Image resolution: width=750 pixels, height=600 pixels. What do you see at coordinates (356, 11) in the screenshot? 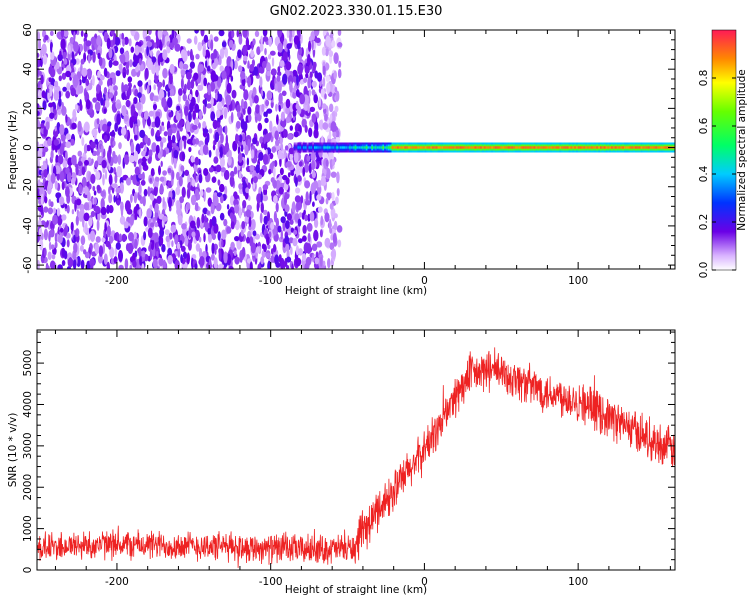
I see `chart-title: GN02.2023.330.01.15.E30` at bounding box center [356, 11].